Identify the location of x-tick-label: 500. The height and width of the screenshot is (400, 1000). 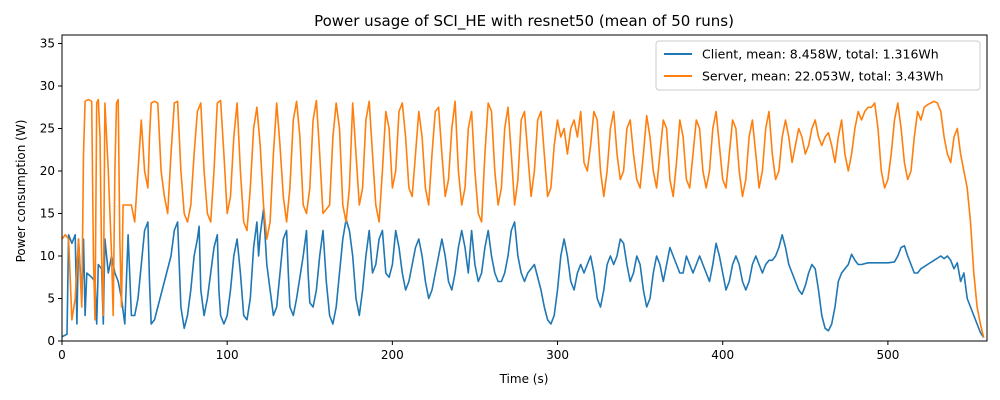
(887, 355).